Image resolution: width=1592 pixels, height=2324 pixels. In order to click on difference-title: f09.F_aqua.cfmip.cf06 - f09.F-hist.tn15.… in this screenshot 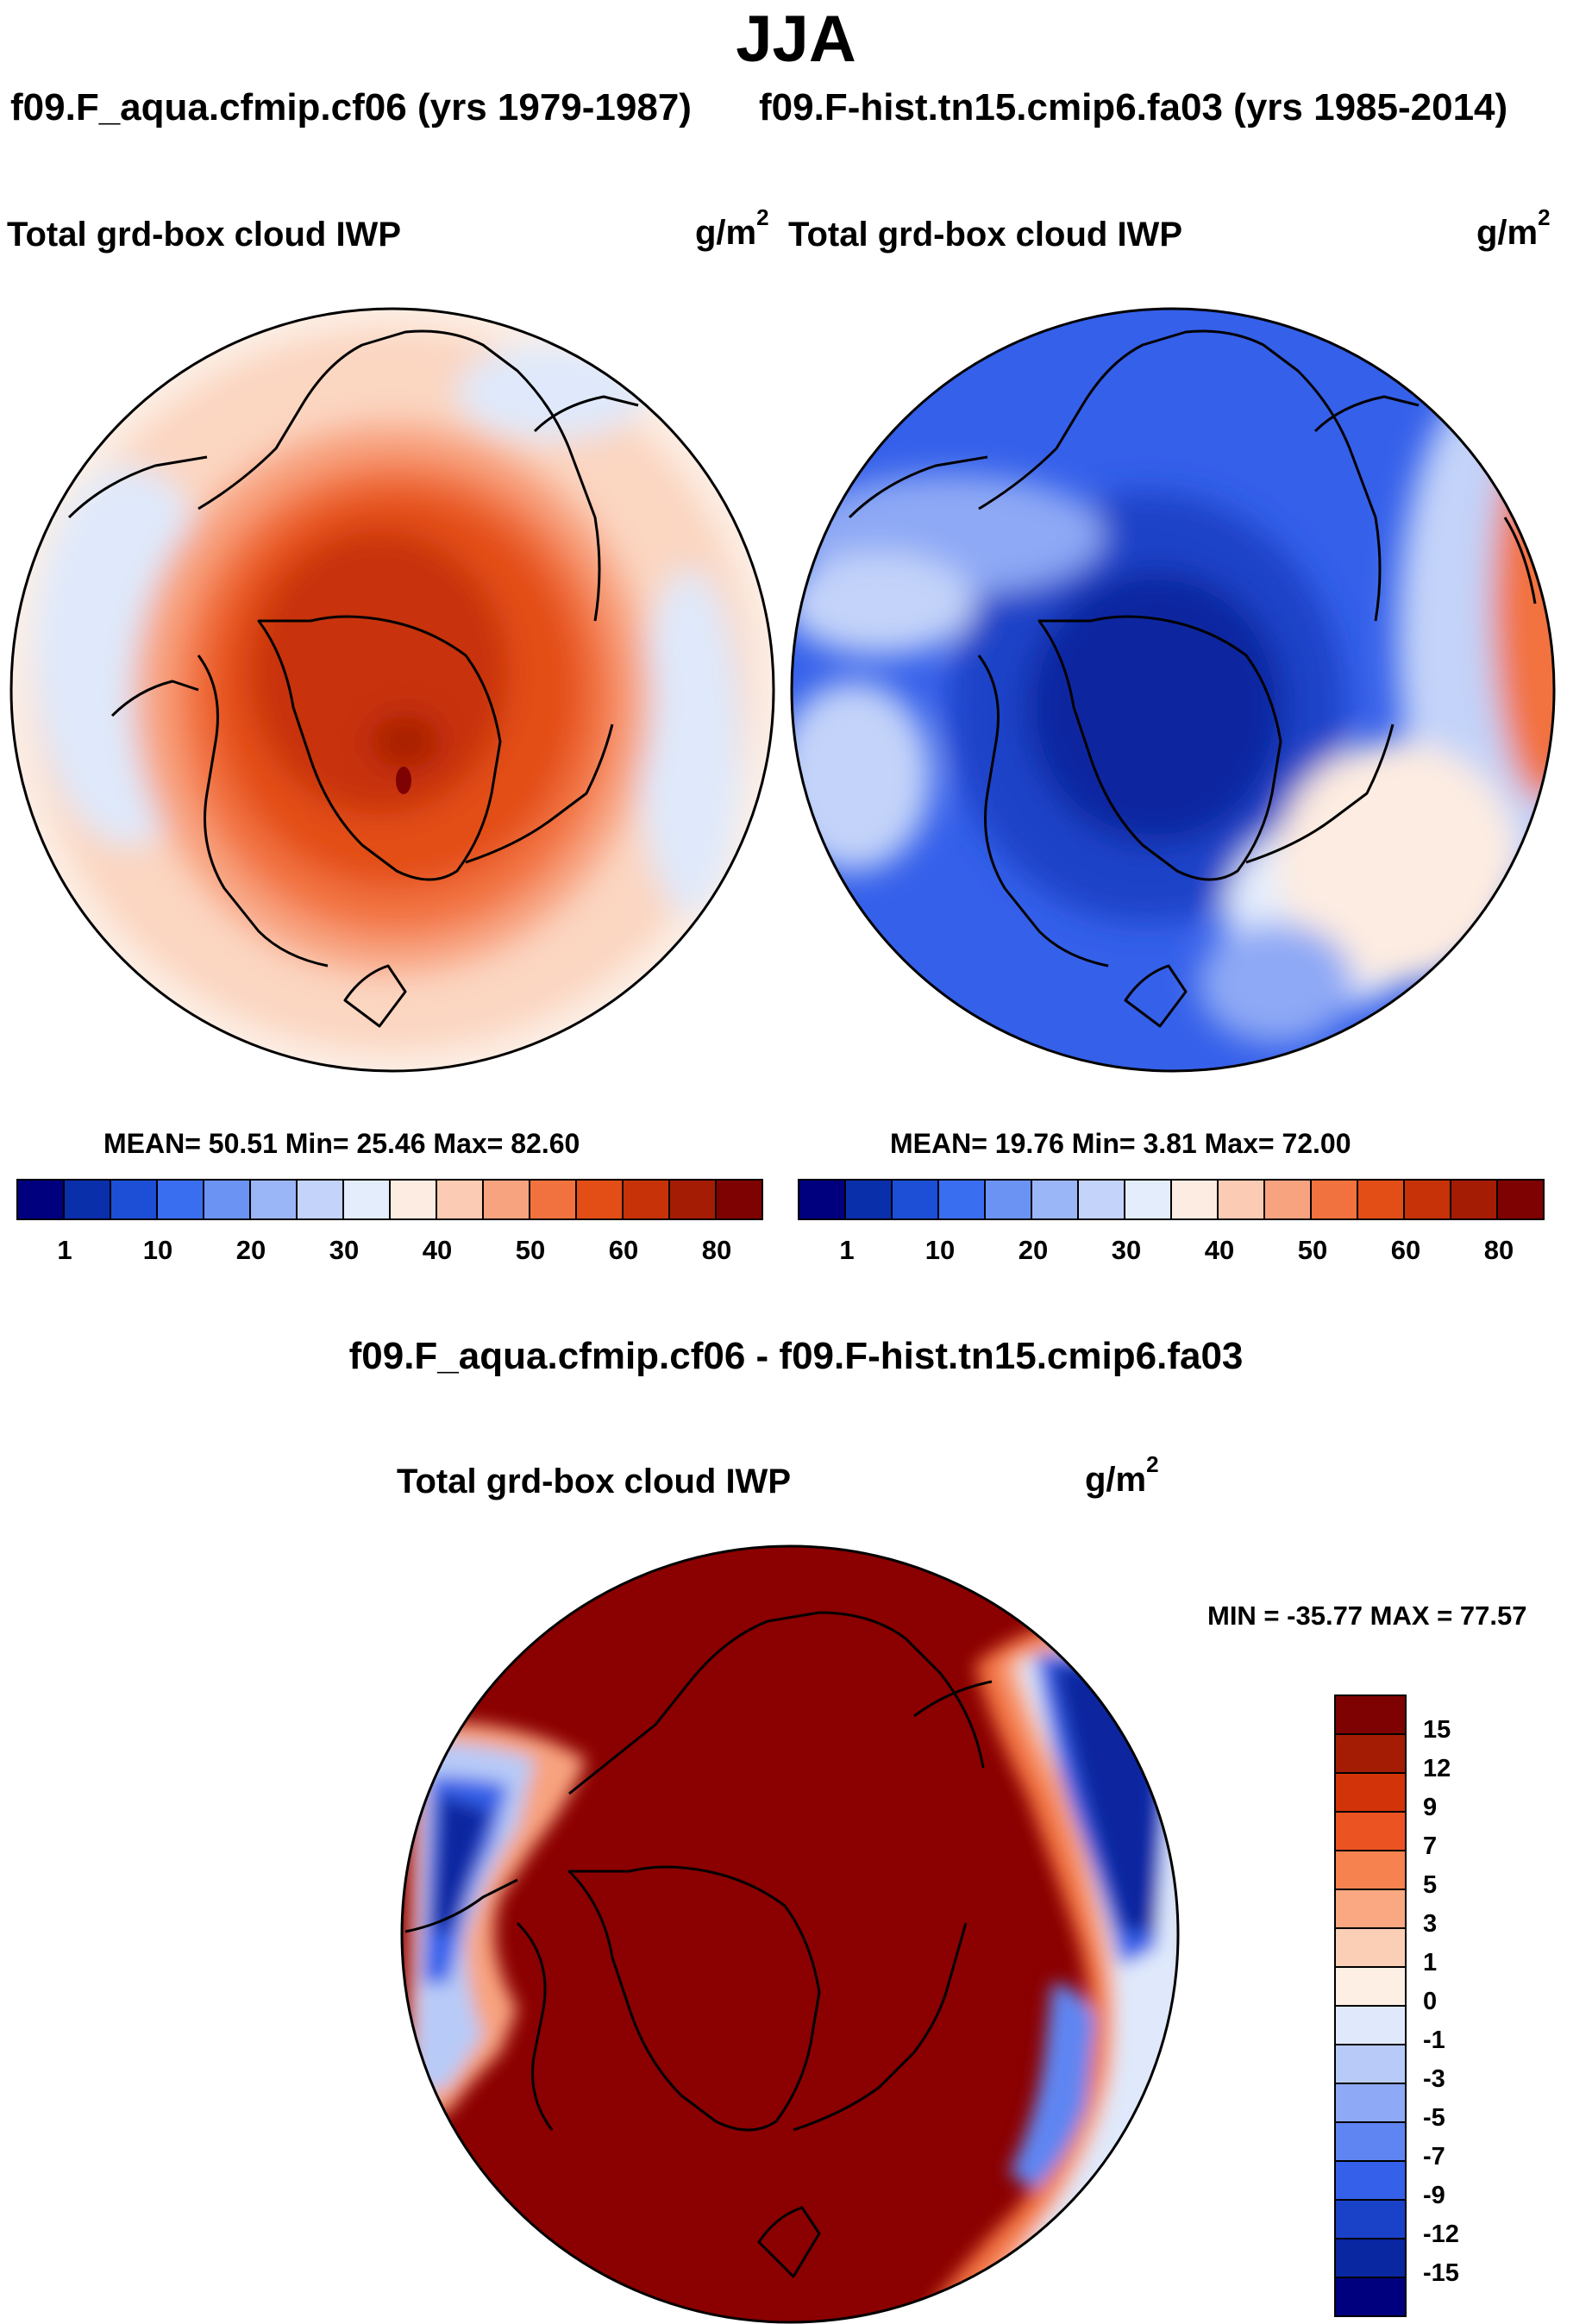, I will do `click(796, 1356)`.